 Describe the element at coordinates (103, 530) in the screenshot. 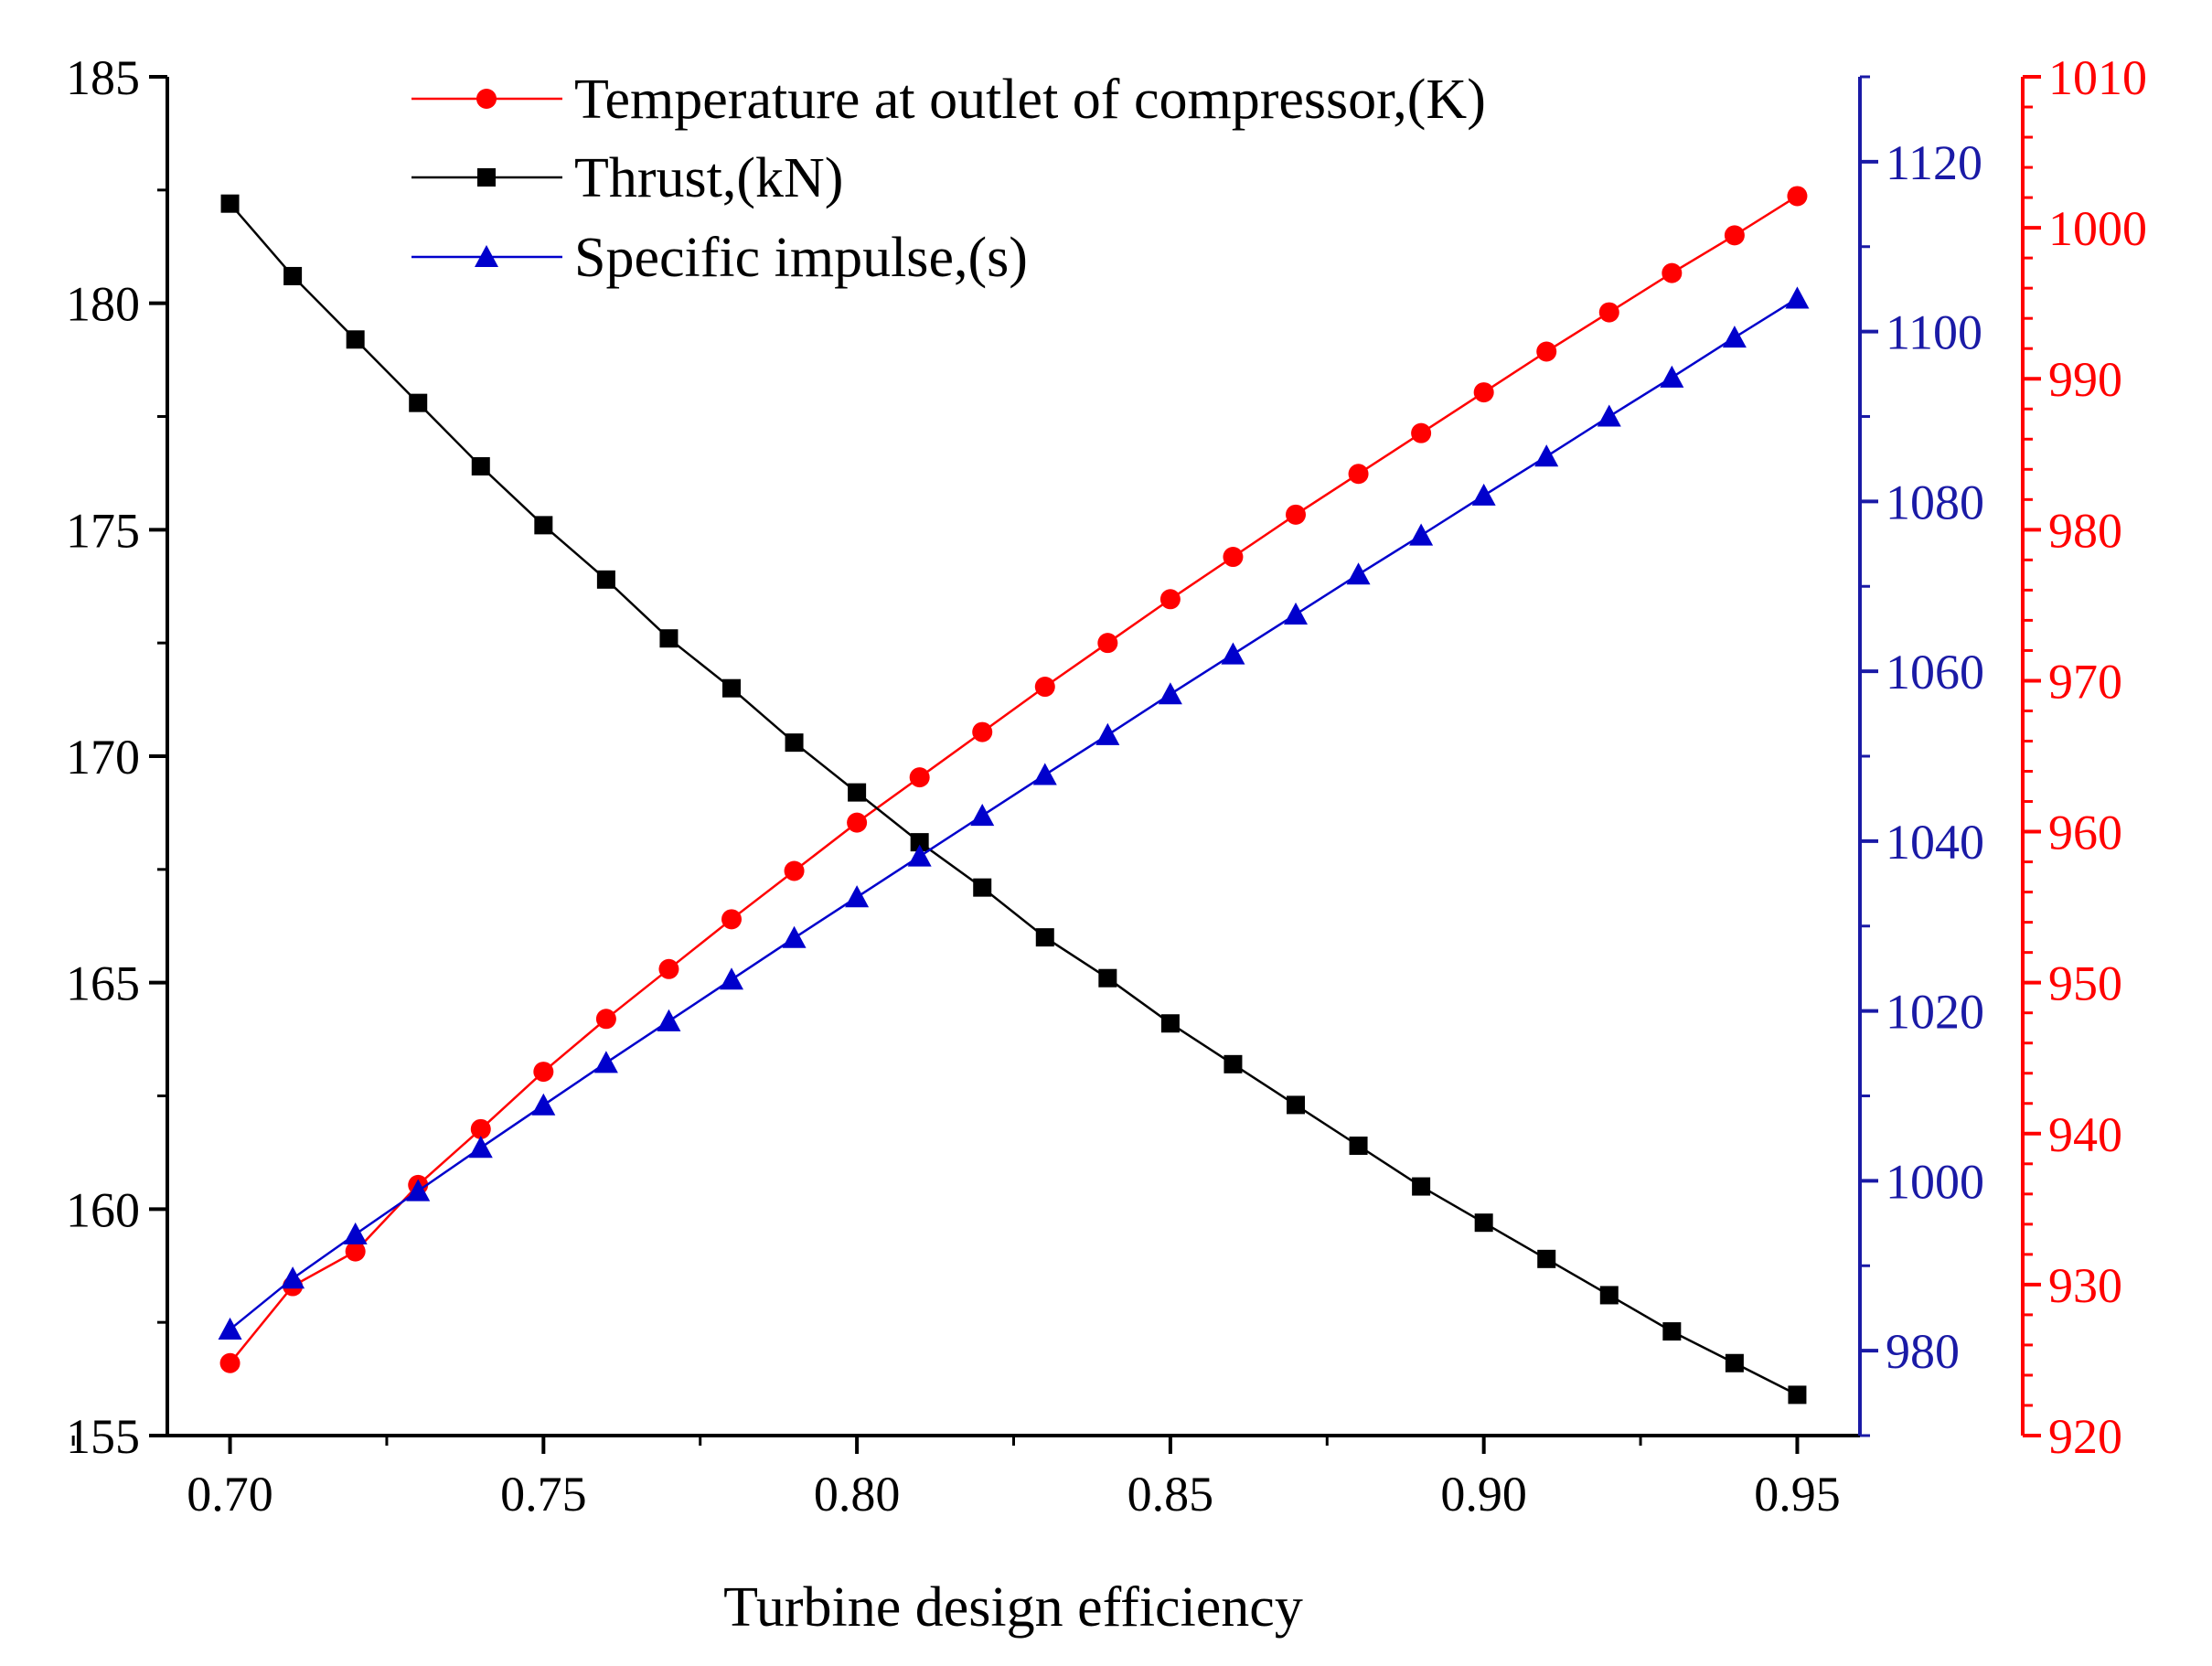

I see `left-y-tick-label: 175` at that location.